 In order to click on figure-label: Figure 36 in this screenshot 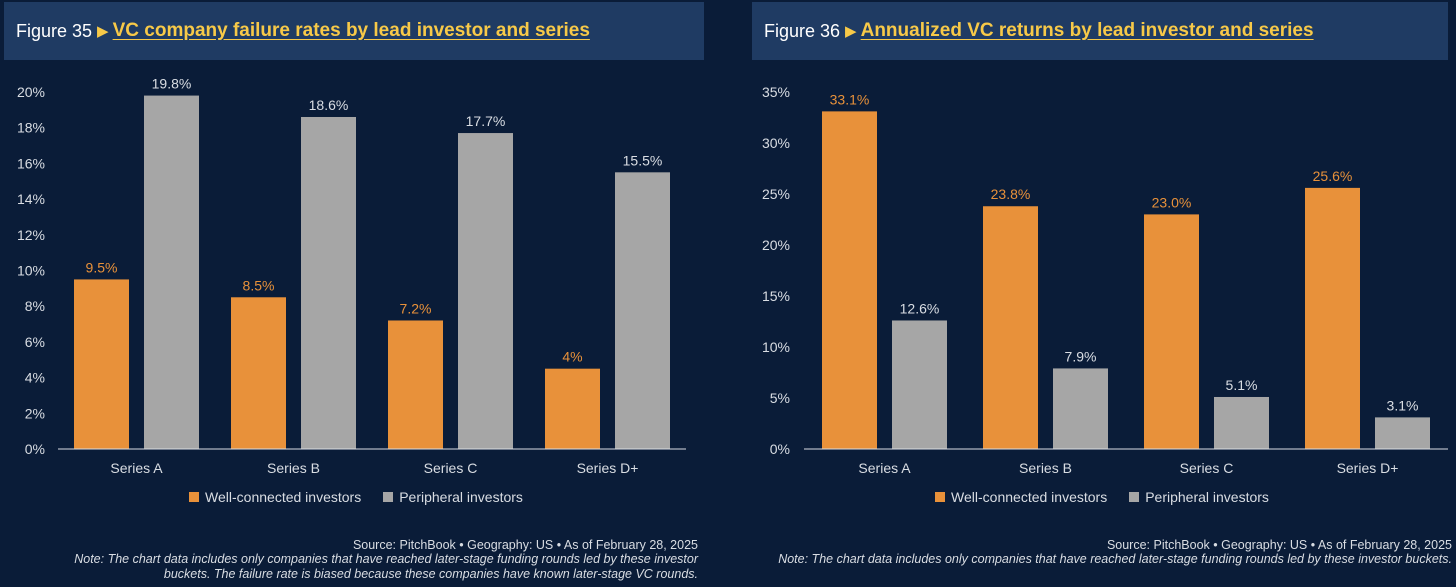, I will do `click(802, 30)`.